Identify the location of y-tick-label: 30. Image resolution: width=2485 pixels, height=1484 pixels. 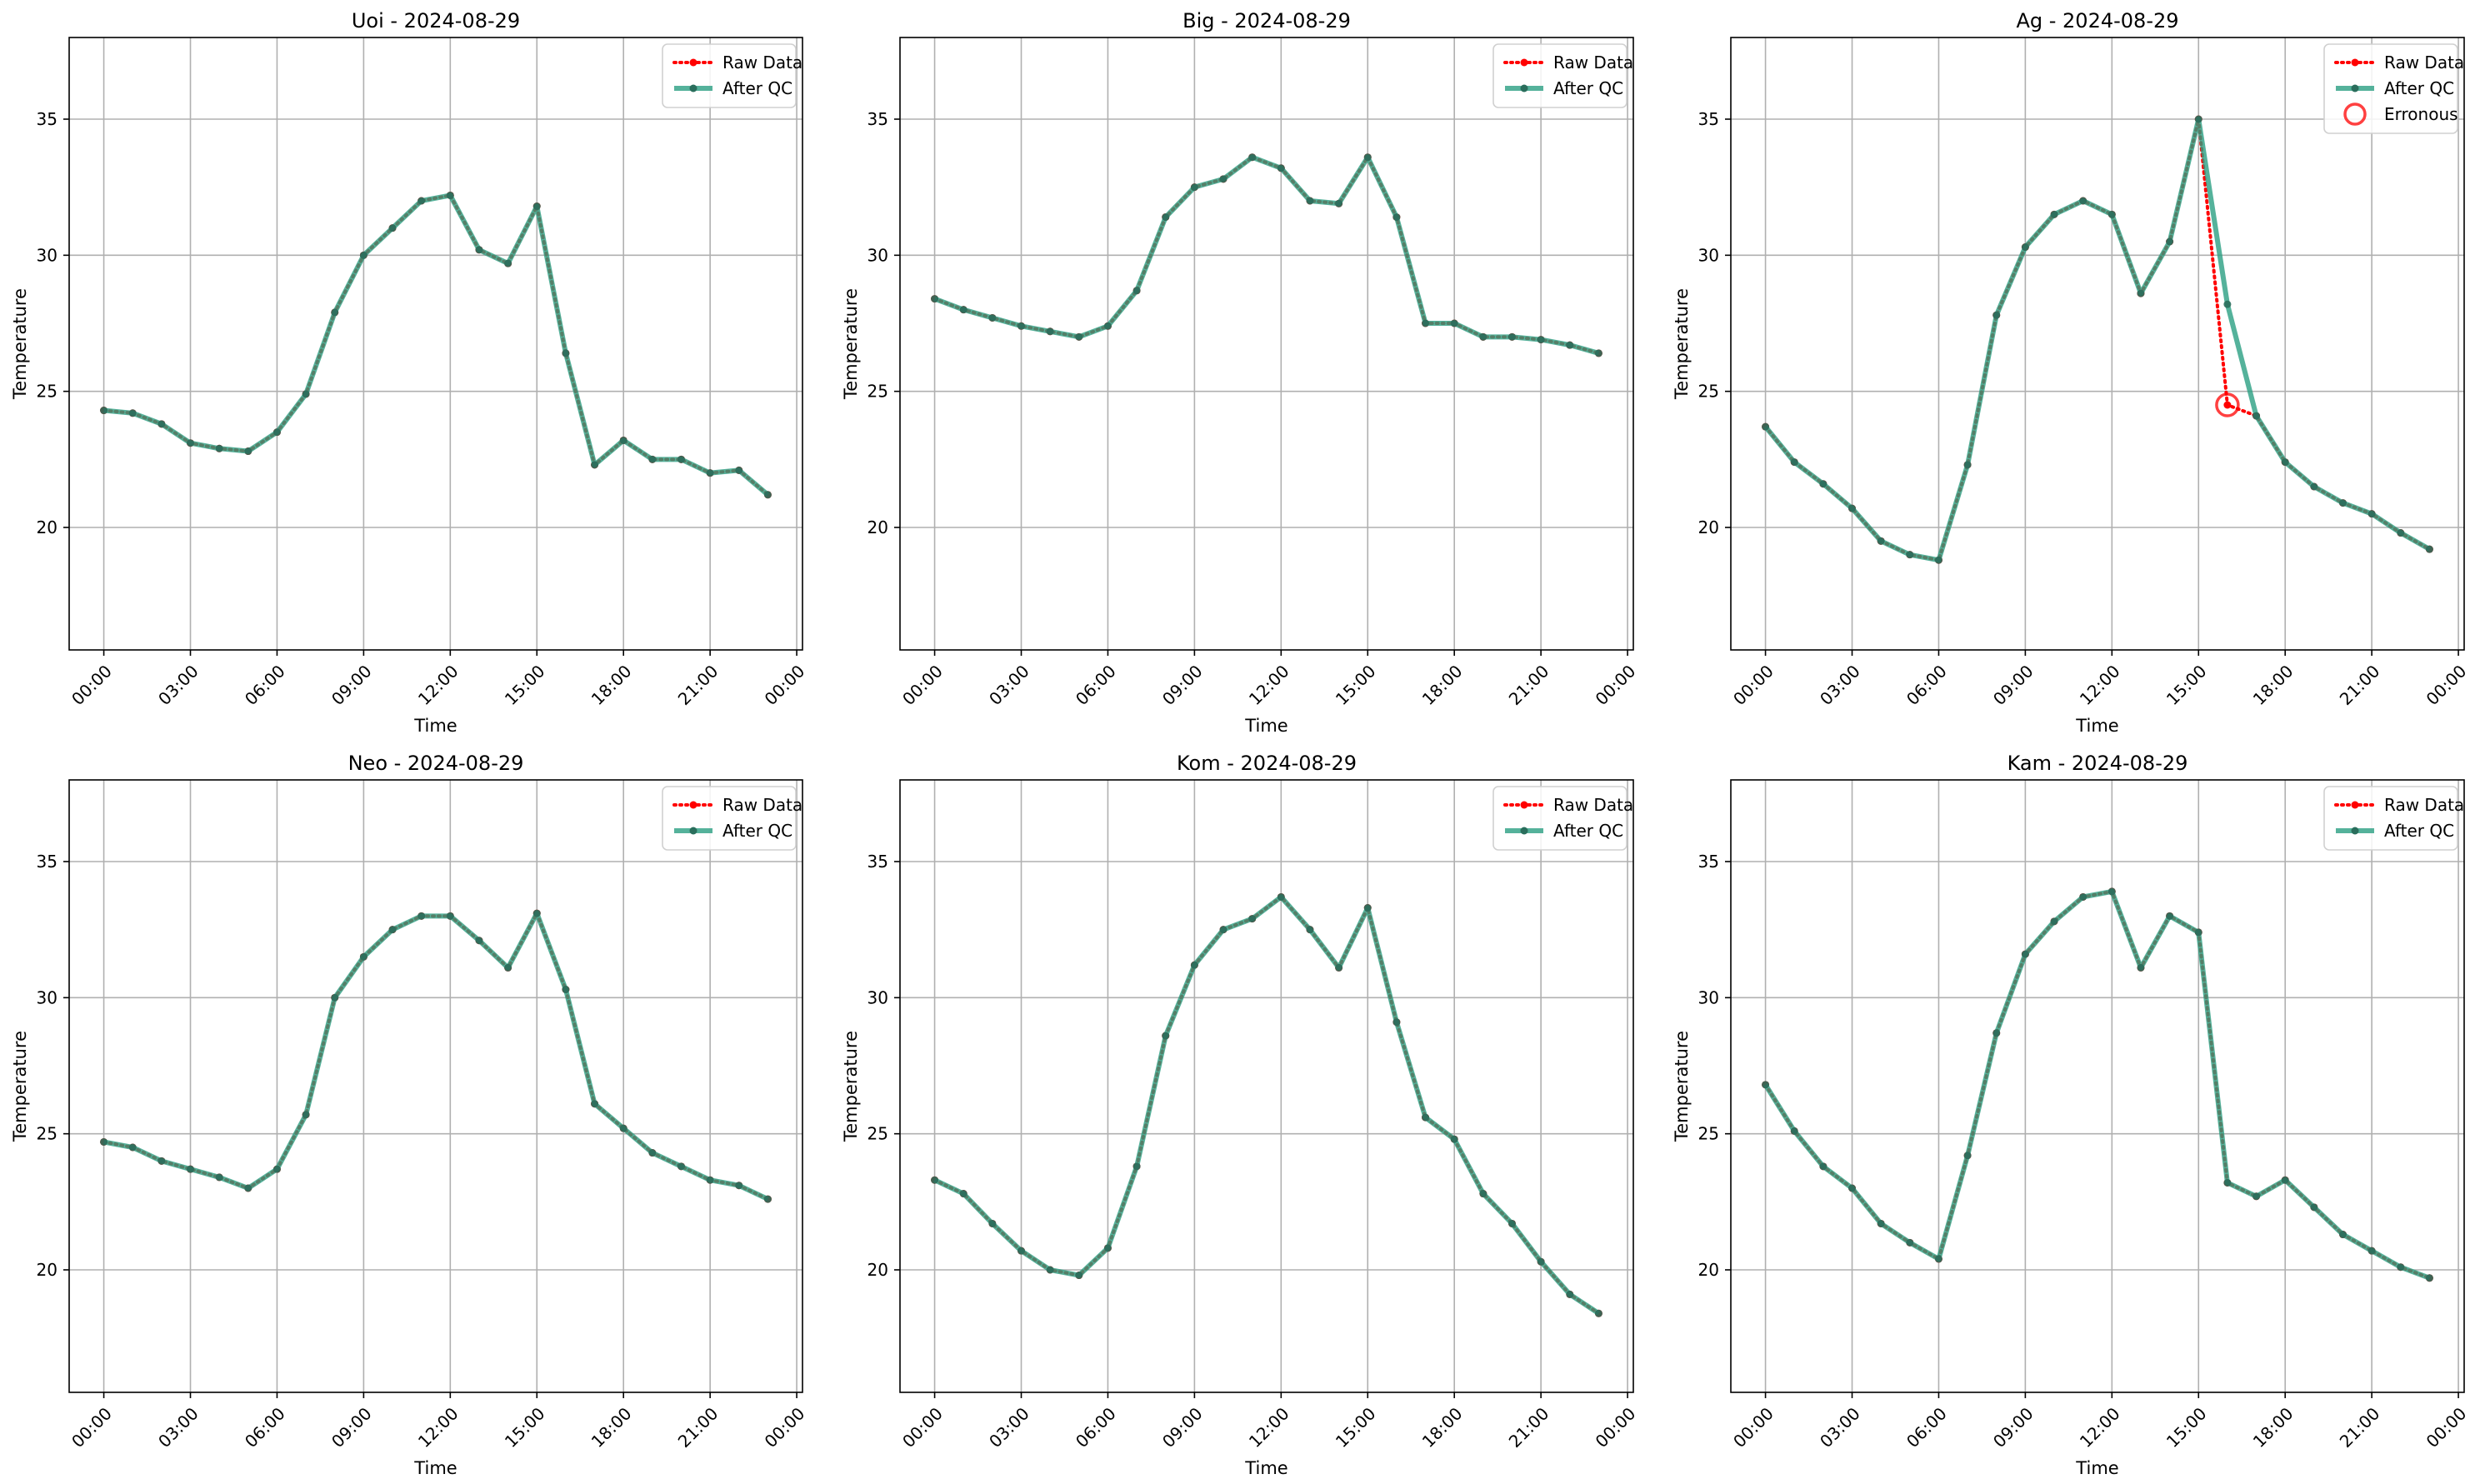
(1708, 997).